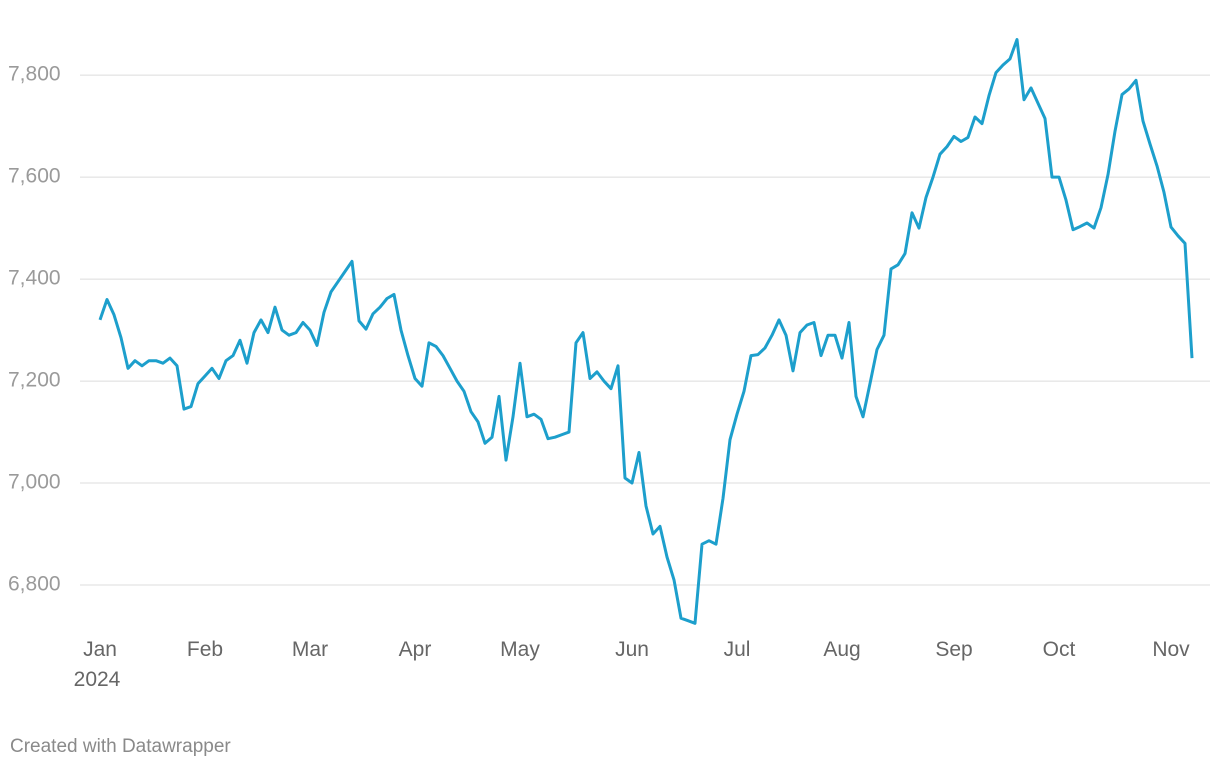 Image resolution: width=1220 pixels, height=768 pixels. I want to click on x-tick-label: Feb, so click(205, 649).